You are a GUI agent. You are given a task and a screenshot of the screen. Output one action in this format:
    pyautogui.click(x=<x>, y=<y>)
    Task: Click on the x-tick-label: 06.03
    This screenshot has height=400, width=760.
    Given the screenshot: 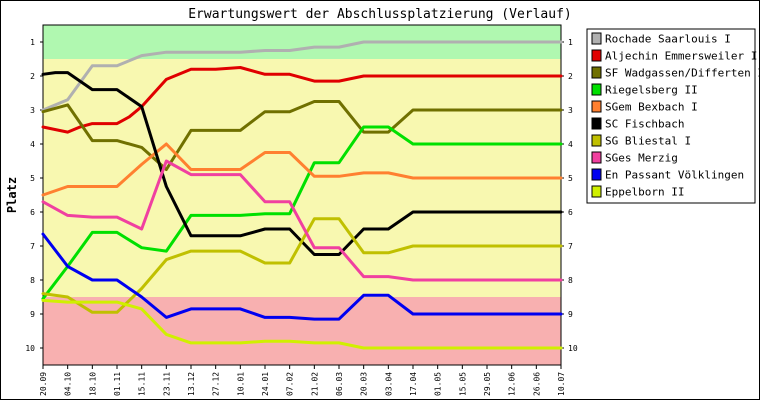 What is the action you would take?
    pyautogui.click(x=339, y=384)
    